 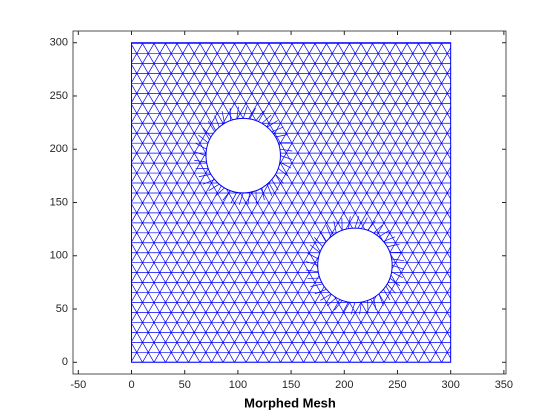 What do you see at coordinates (344, 385) in the screenshot?
I see `x-tick-label: 200` at bounding box center [344, 385].